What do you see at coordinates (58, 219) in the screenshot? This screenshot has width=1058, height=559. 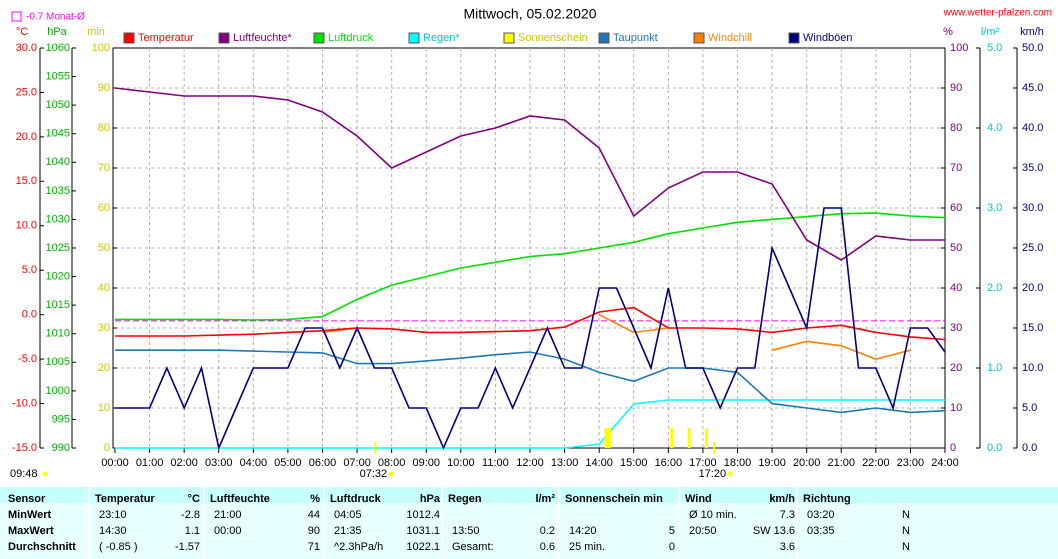 I see `y-tick-label: 1030` at bounding box center [58, 219].